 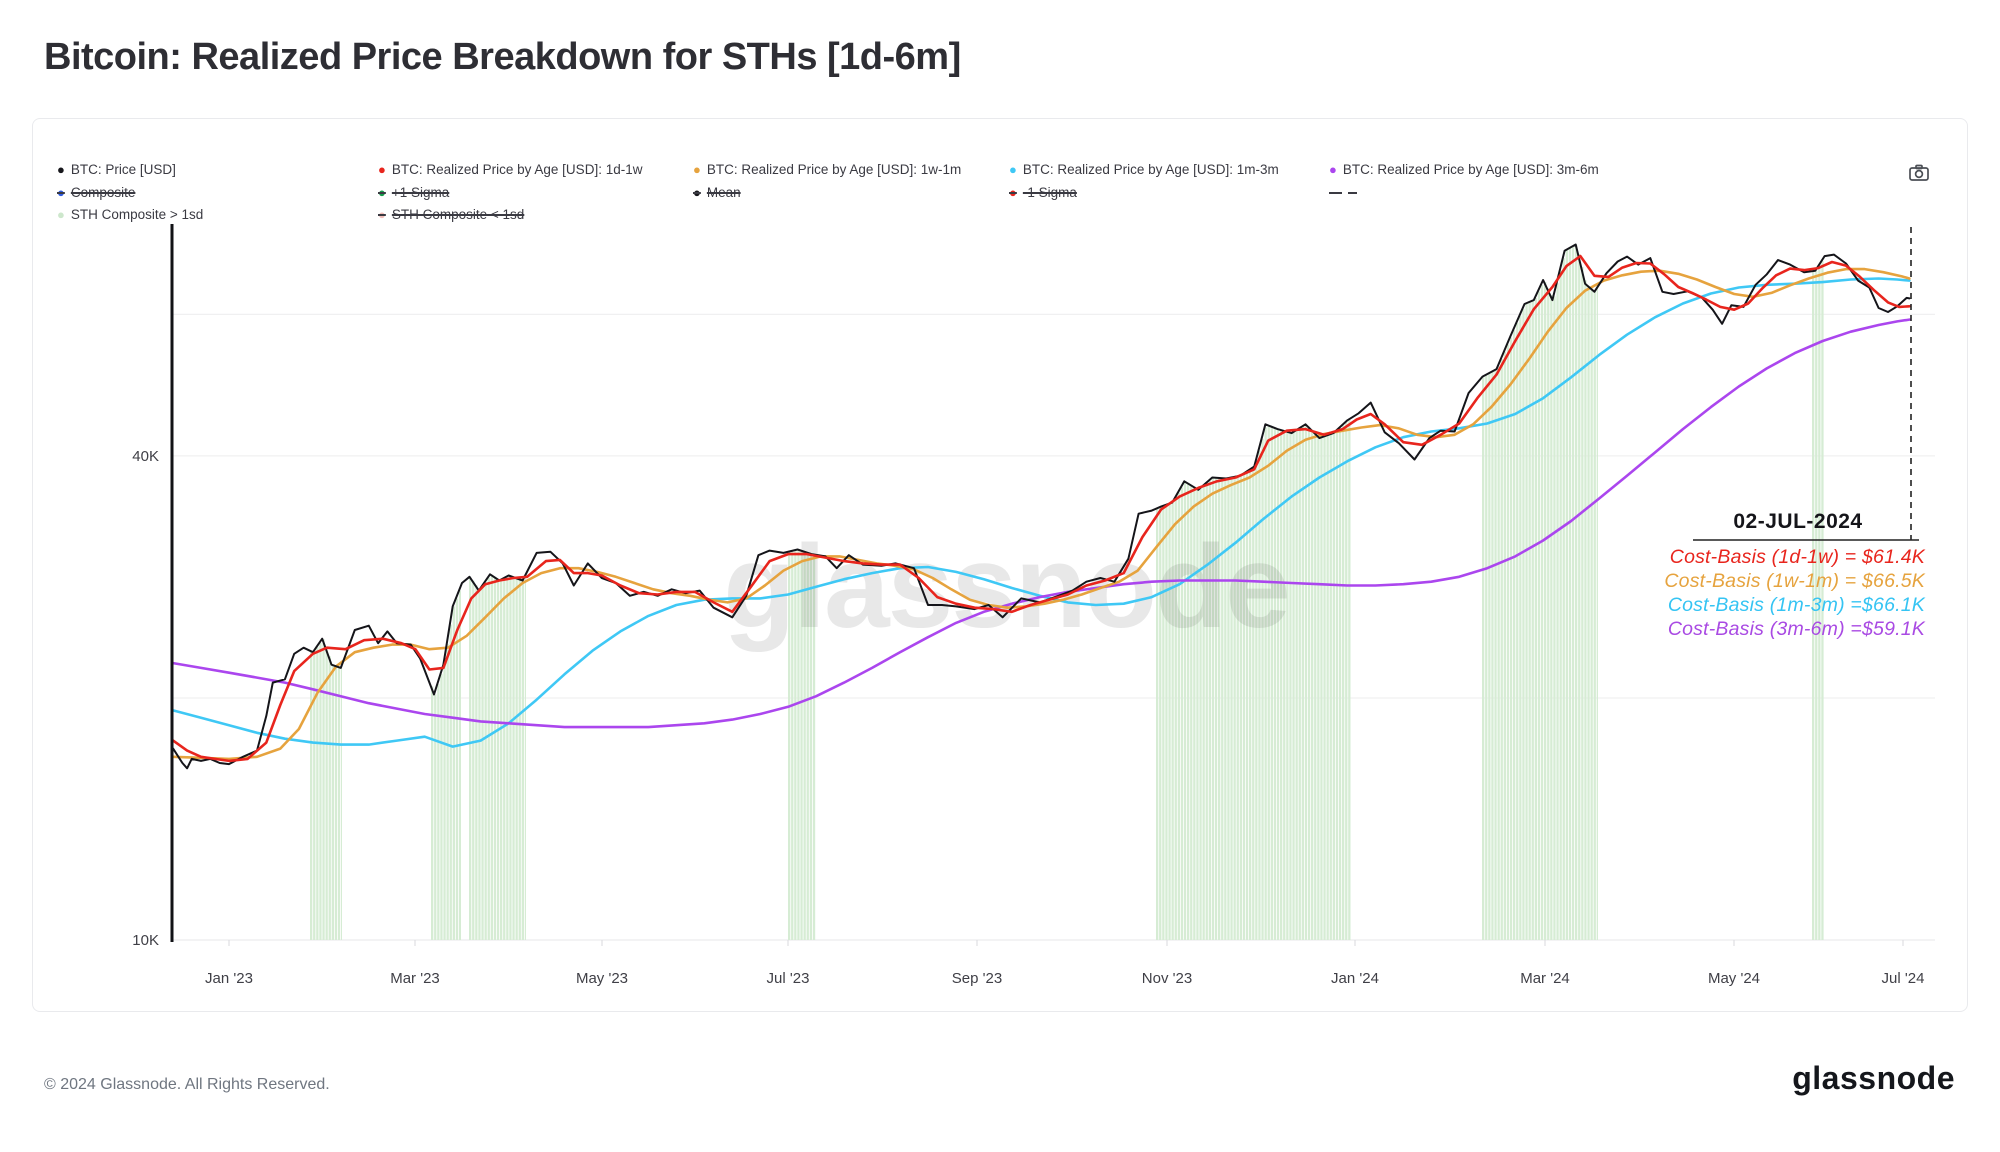 I want to click on legend-item: ● BTC: Realized Price by Age [USD]: 1m-3m, so click(x=1144, y=170).